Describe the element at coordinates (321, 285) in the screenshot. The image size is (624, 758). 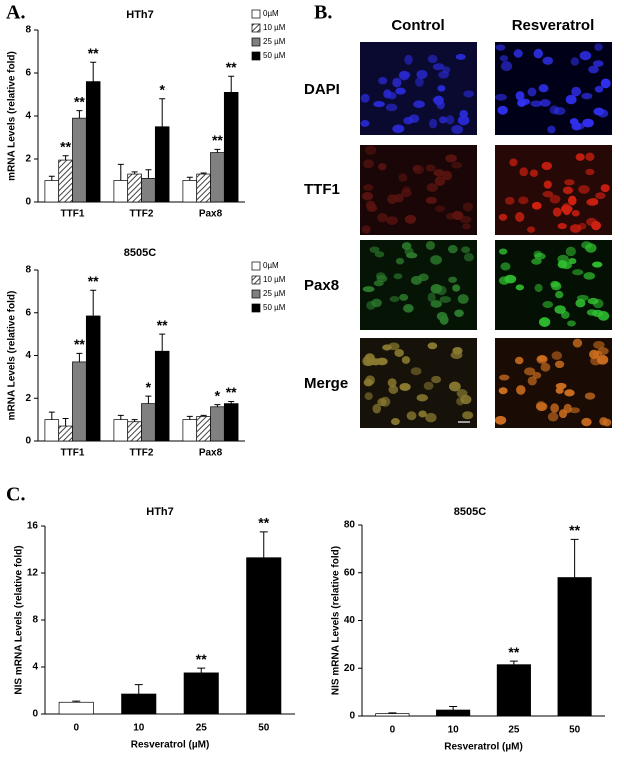
I see `row-label: Pax8` at that location.